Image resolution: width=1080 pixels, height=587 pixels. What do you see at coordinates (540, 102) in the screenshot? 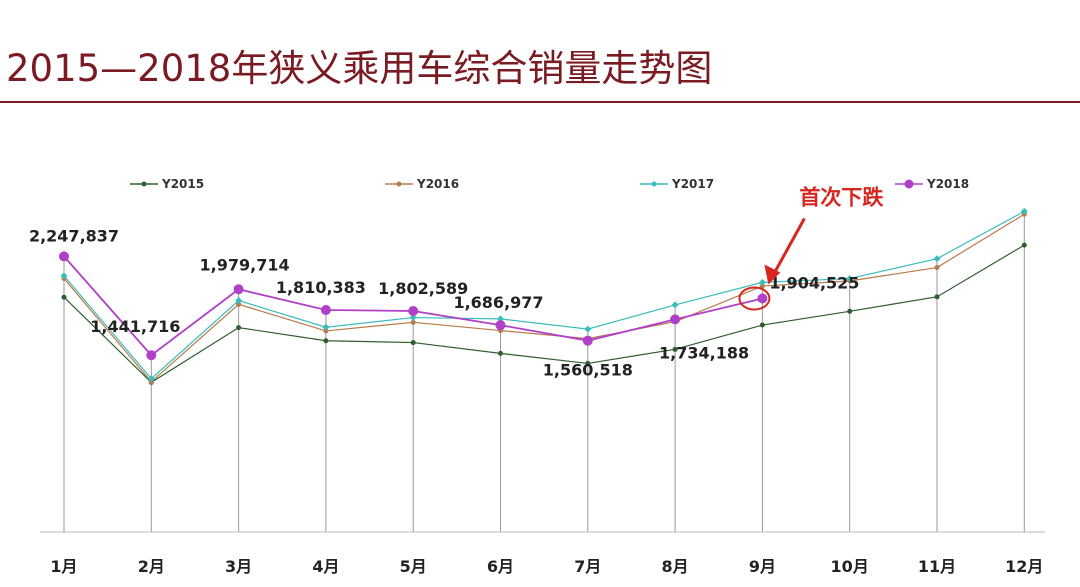
I see `title-divider` at bounding box center [540, 102].